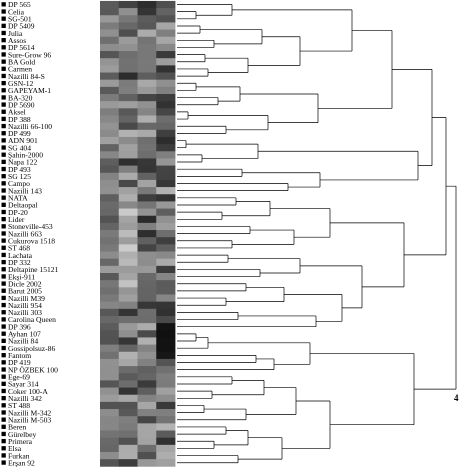 The height and width of the screenshot is (474, 474). I want to click on genotype-row: DP 5614, so click(18, 47).